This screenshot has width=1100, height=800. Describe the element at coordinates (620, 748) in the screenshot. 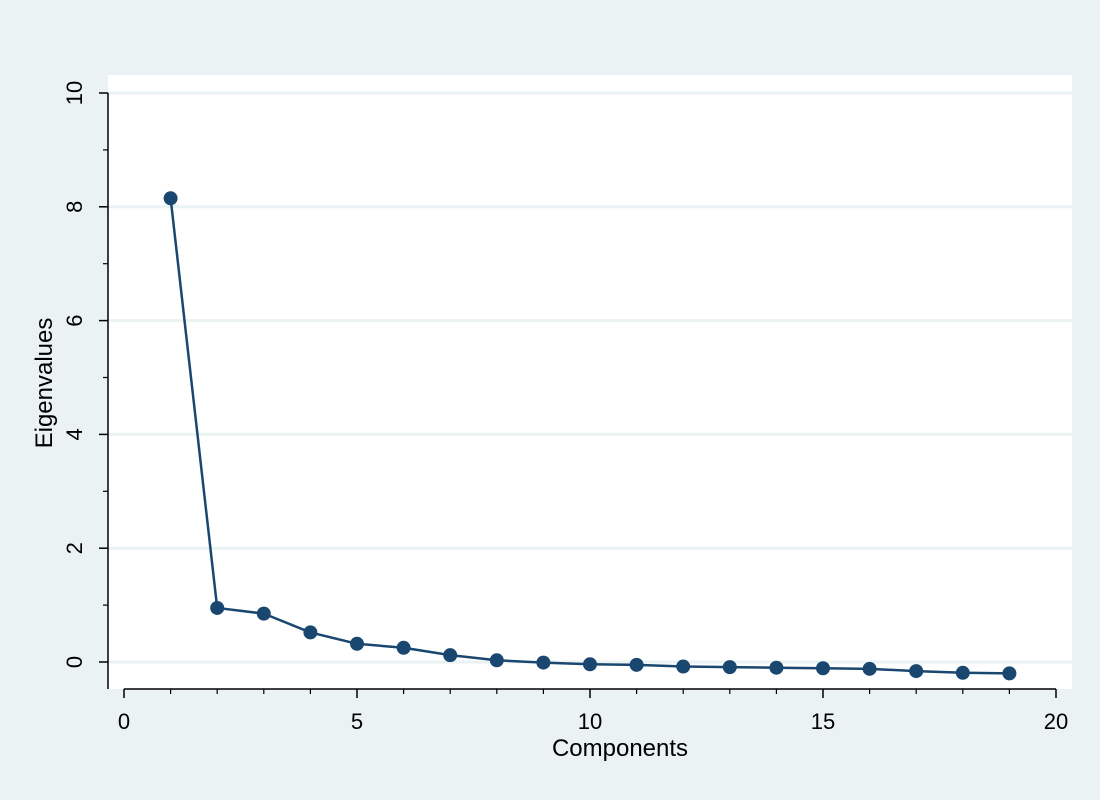

I see `x-axis-title: Components` at that location.